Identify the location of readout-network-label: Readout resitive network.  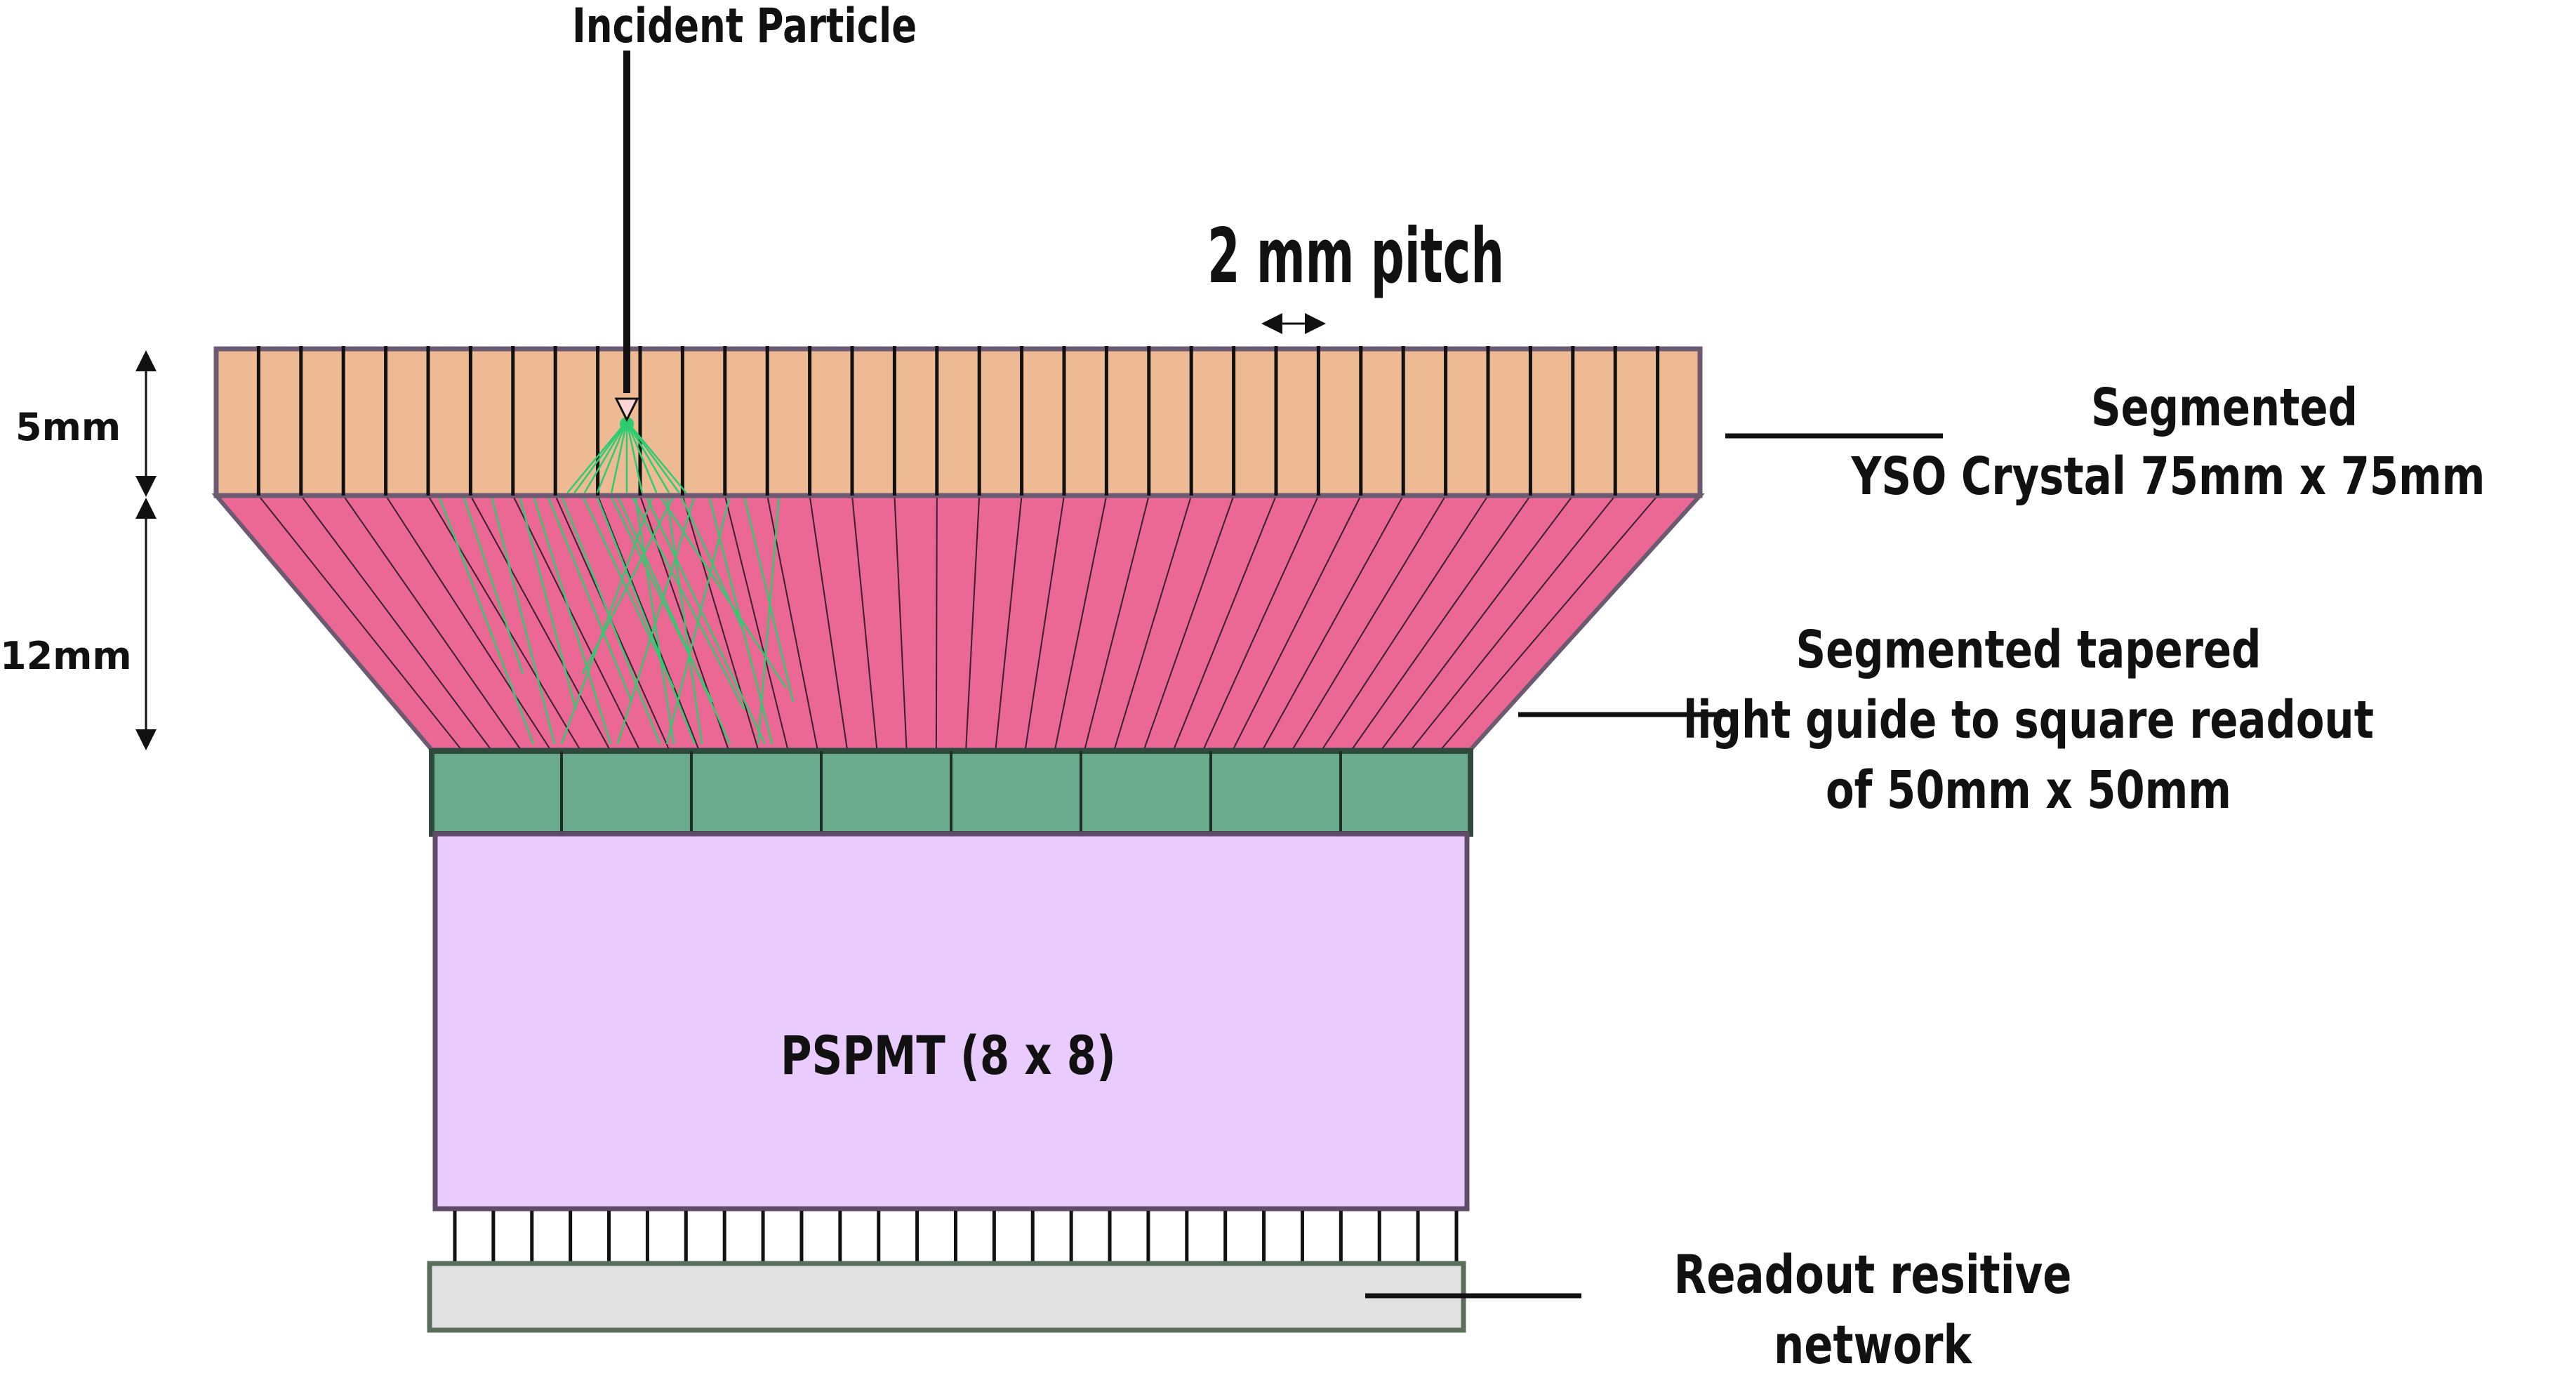
(1873, 1310).